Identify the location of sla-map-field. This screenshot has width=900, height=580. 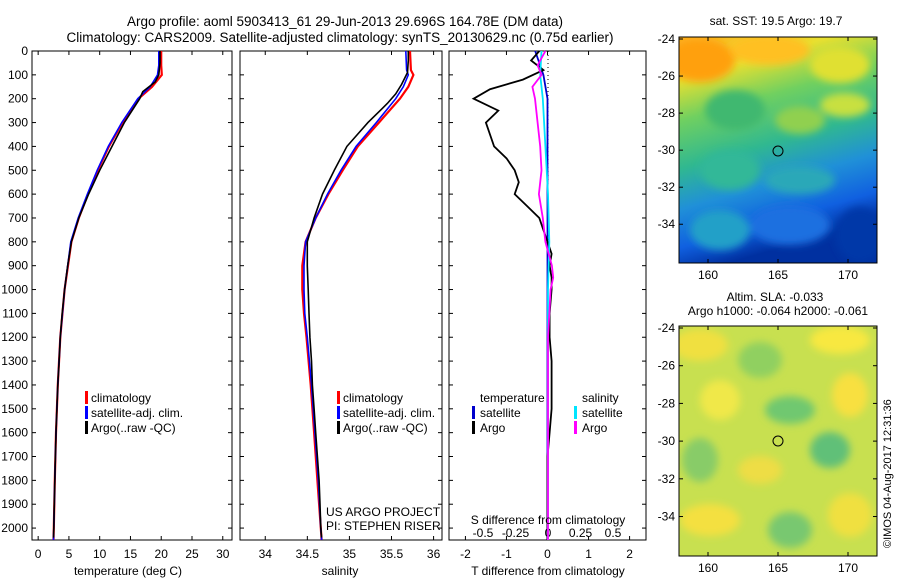
(778, 441).